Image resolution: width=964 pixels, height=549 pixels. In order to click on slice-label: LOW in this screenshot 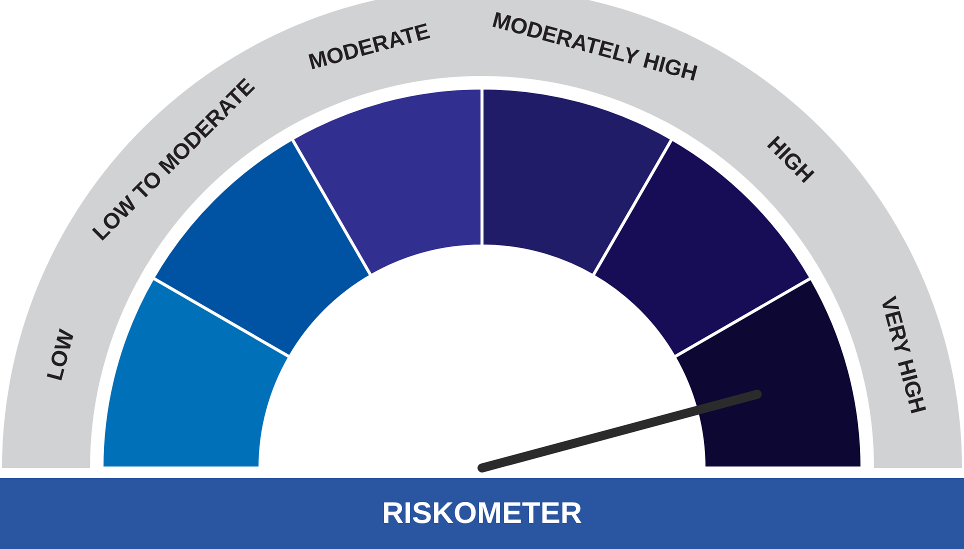, I will do `click(61, 355)`.